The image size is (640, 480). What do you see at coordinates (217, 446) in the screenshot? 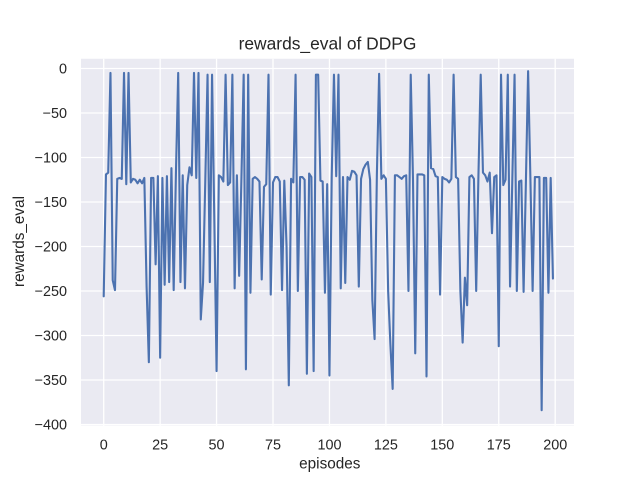
I see `svg-text: 50` at bounding box center [217, 446].